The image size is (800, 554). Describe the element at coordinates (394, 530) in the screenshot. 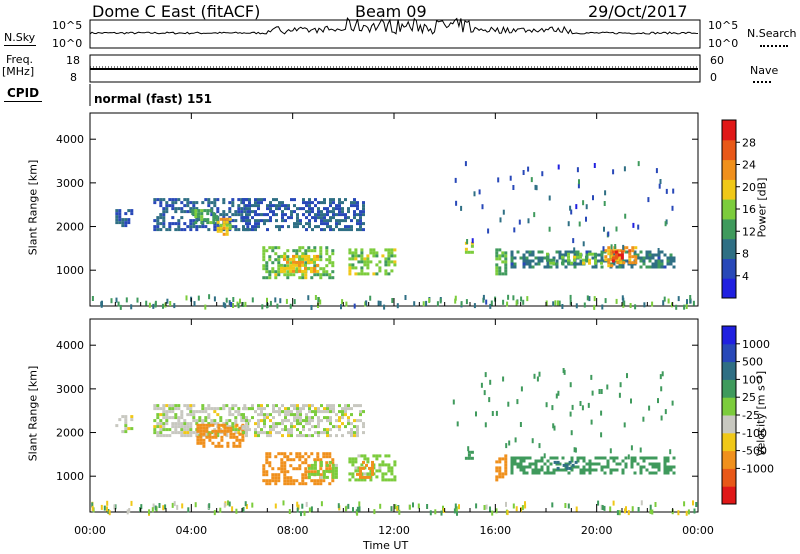

I see `time-axis: 00:00 04:00 08:00 12:00 16:00 20:00 00:00` at that location.